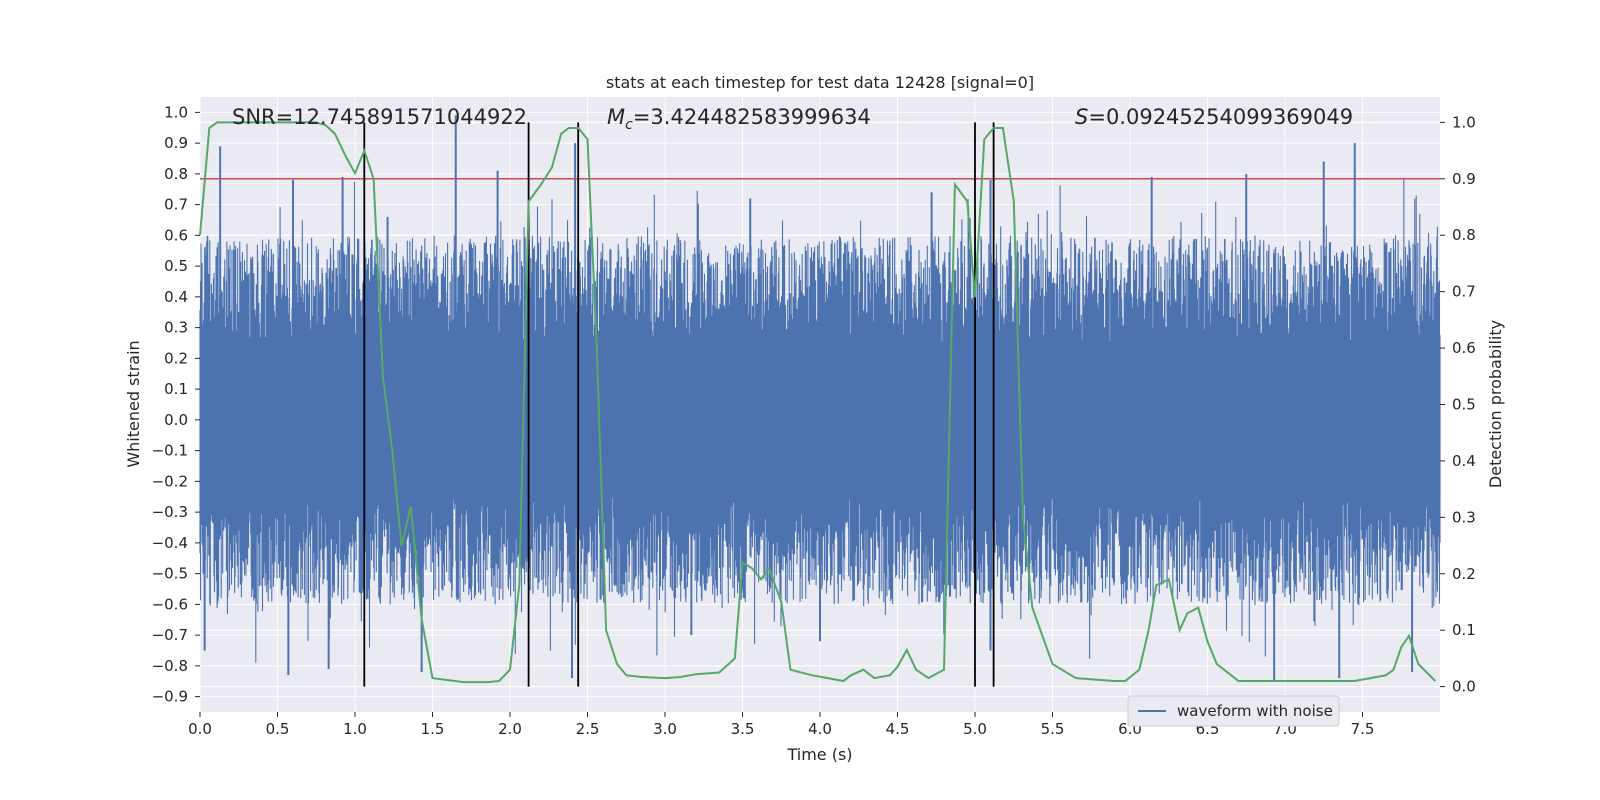  Describe the element at coordinates (629, 125) in the screenshot. I see `chirp-mass-subscript: c` at that location.